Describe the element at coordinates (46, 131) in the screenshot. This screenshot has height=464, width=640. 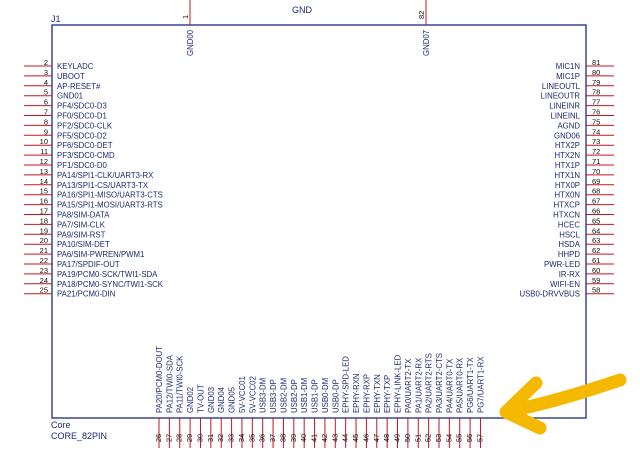
I see `pin-number: 9` at that location.